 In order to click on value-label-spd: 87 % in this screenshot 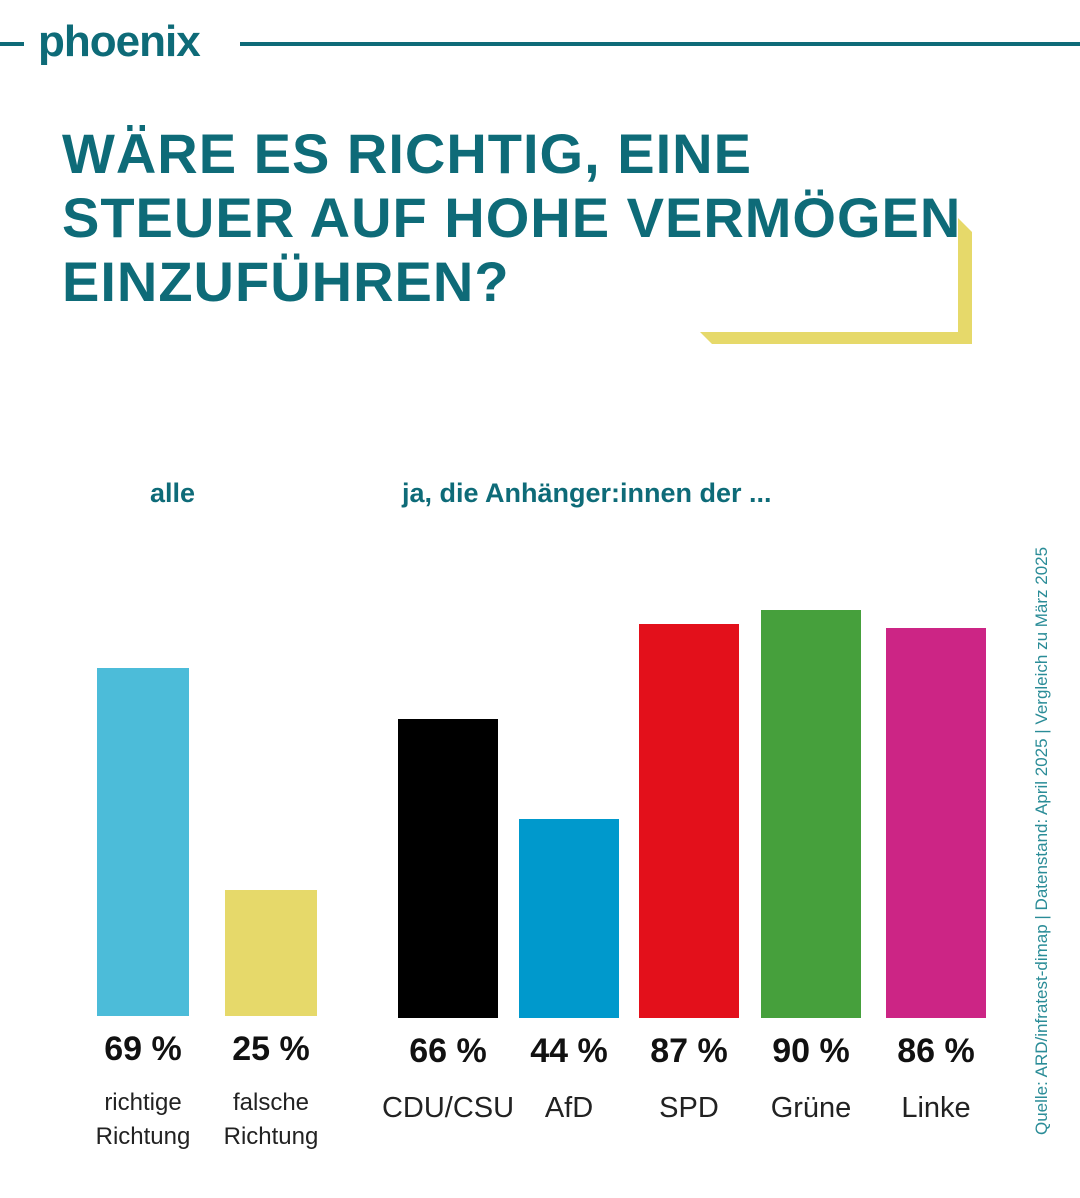, I will do `click(689, 1051)`.